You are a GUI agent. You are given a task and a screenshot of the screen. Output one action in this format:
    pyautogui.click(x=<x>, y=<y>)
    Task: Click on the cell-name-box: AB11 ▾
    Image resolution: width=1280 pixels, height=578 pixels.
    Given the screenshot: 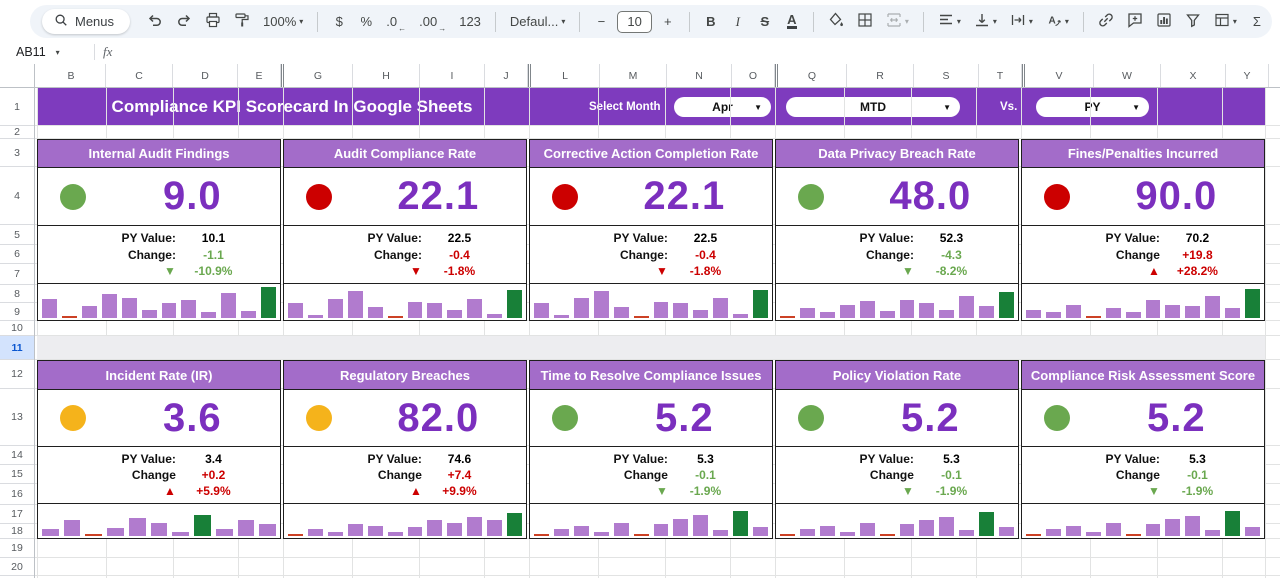 What is the action you would take?
    pyautogui.click(x=43, y=52)
    